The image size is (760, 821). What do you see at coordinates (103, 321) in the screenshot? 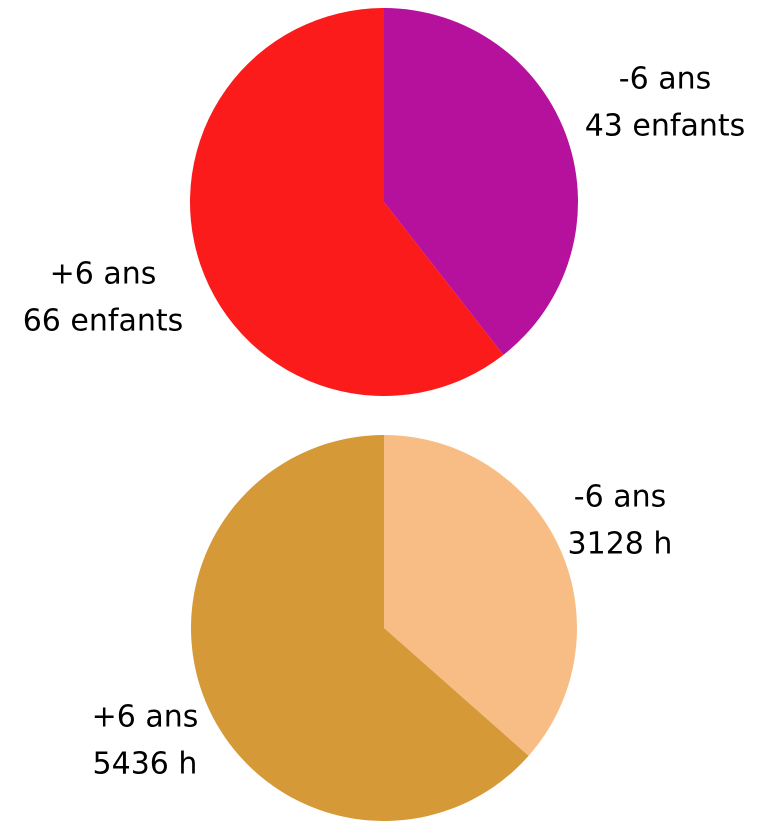
I see `value-label: 66 enfants` at bounding box center [103, 321].